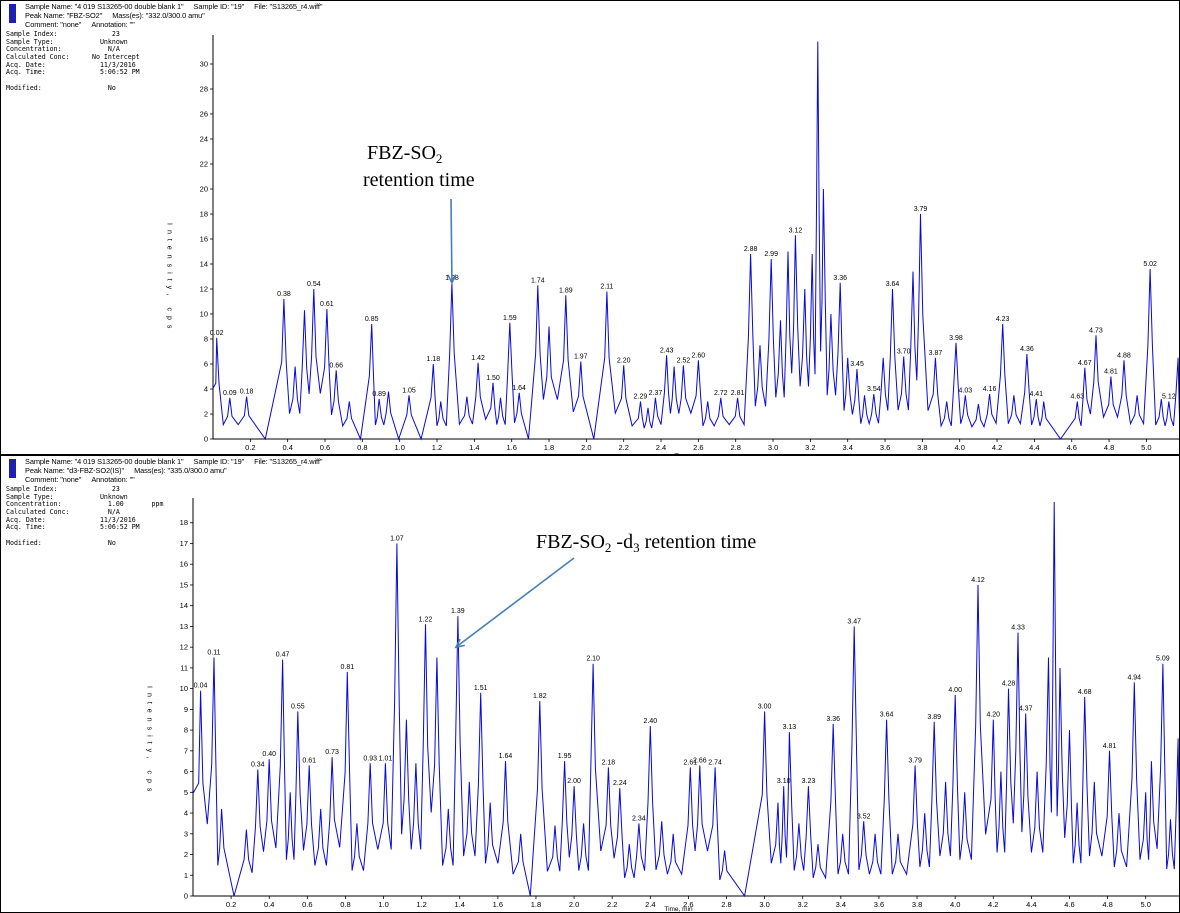 This screenshot has height=913, width=1180. I want to click on y-tick-label: 26, so click(204, 114).